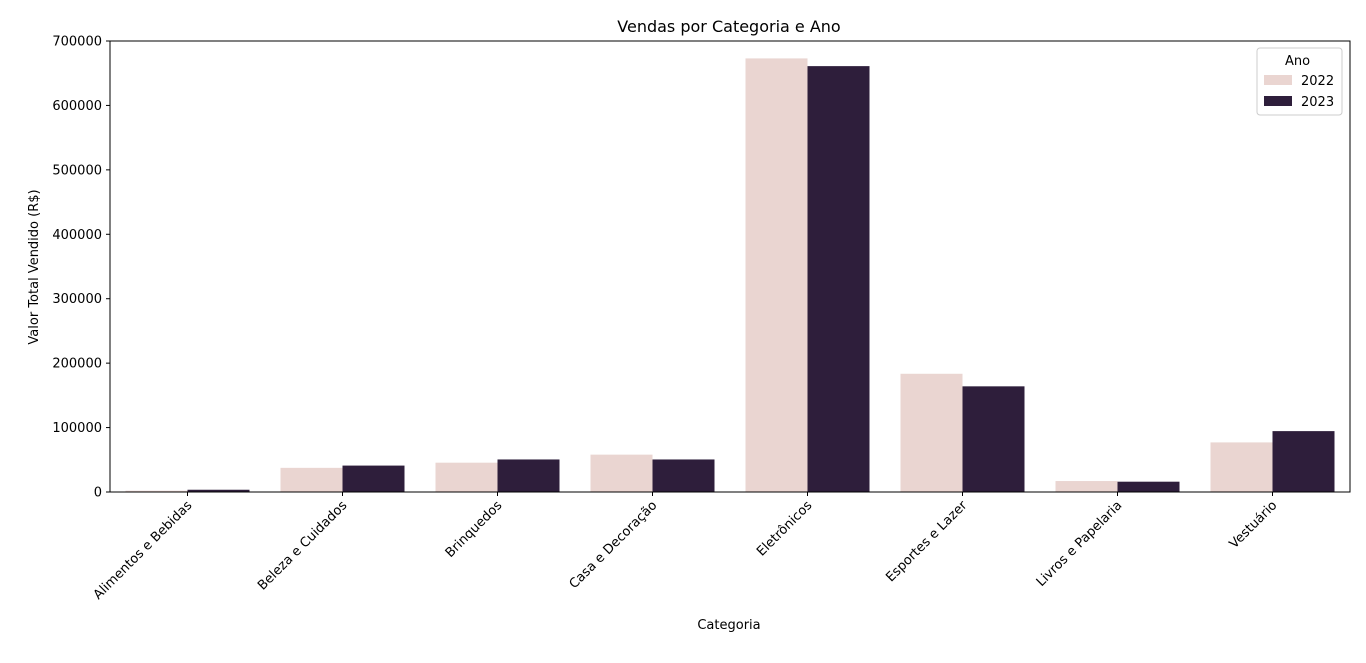 This screenshot has height=663, width=1366. I want to click on legend-swatch-2023, so click(1278, 101).